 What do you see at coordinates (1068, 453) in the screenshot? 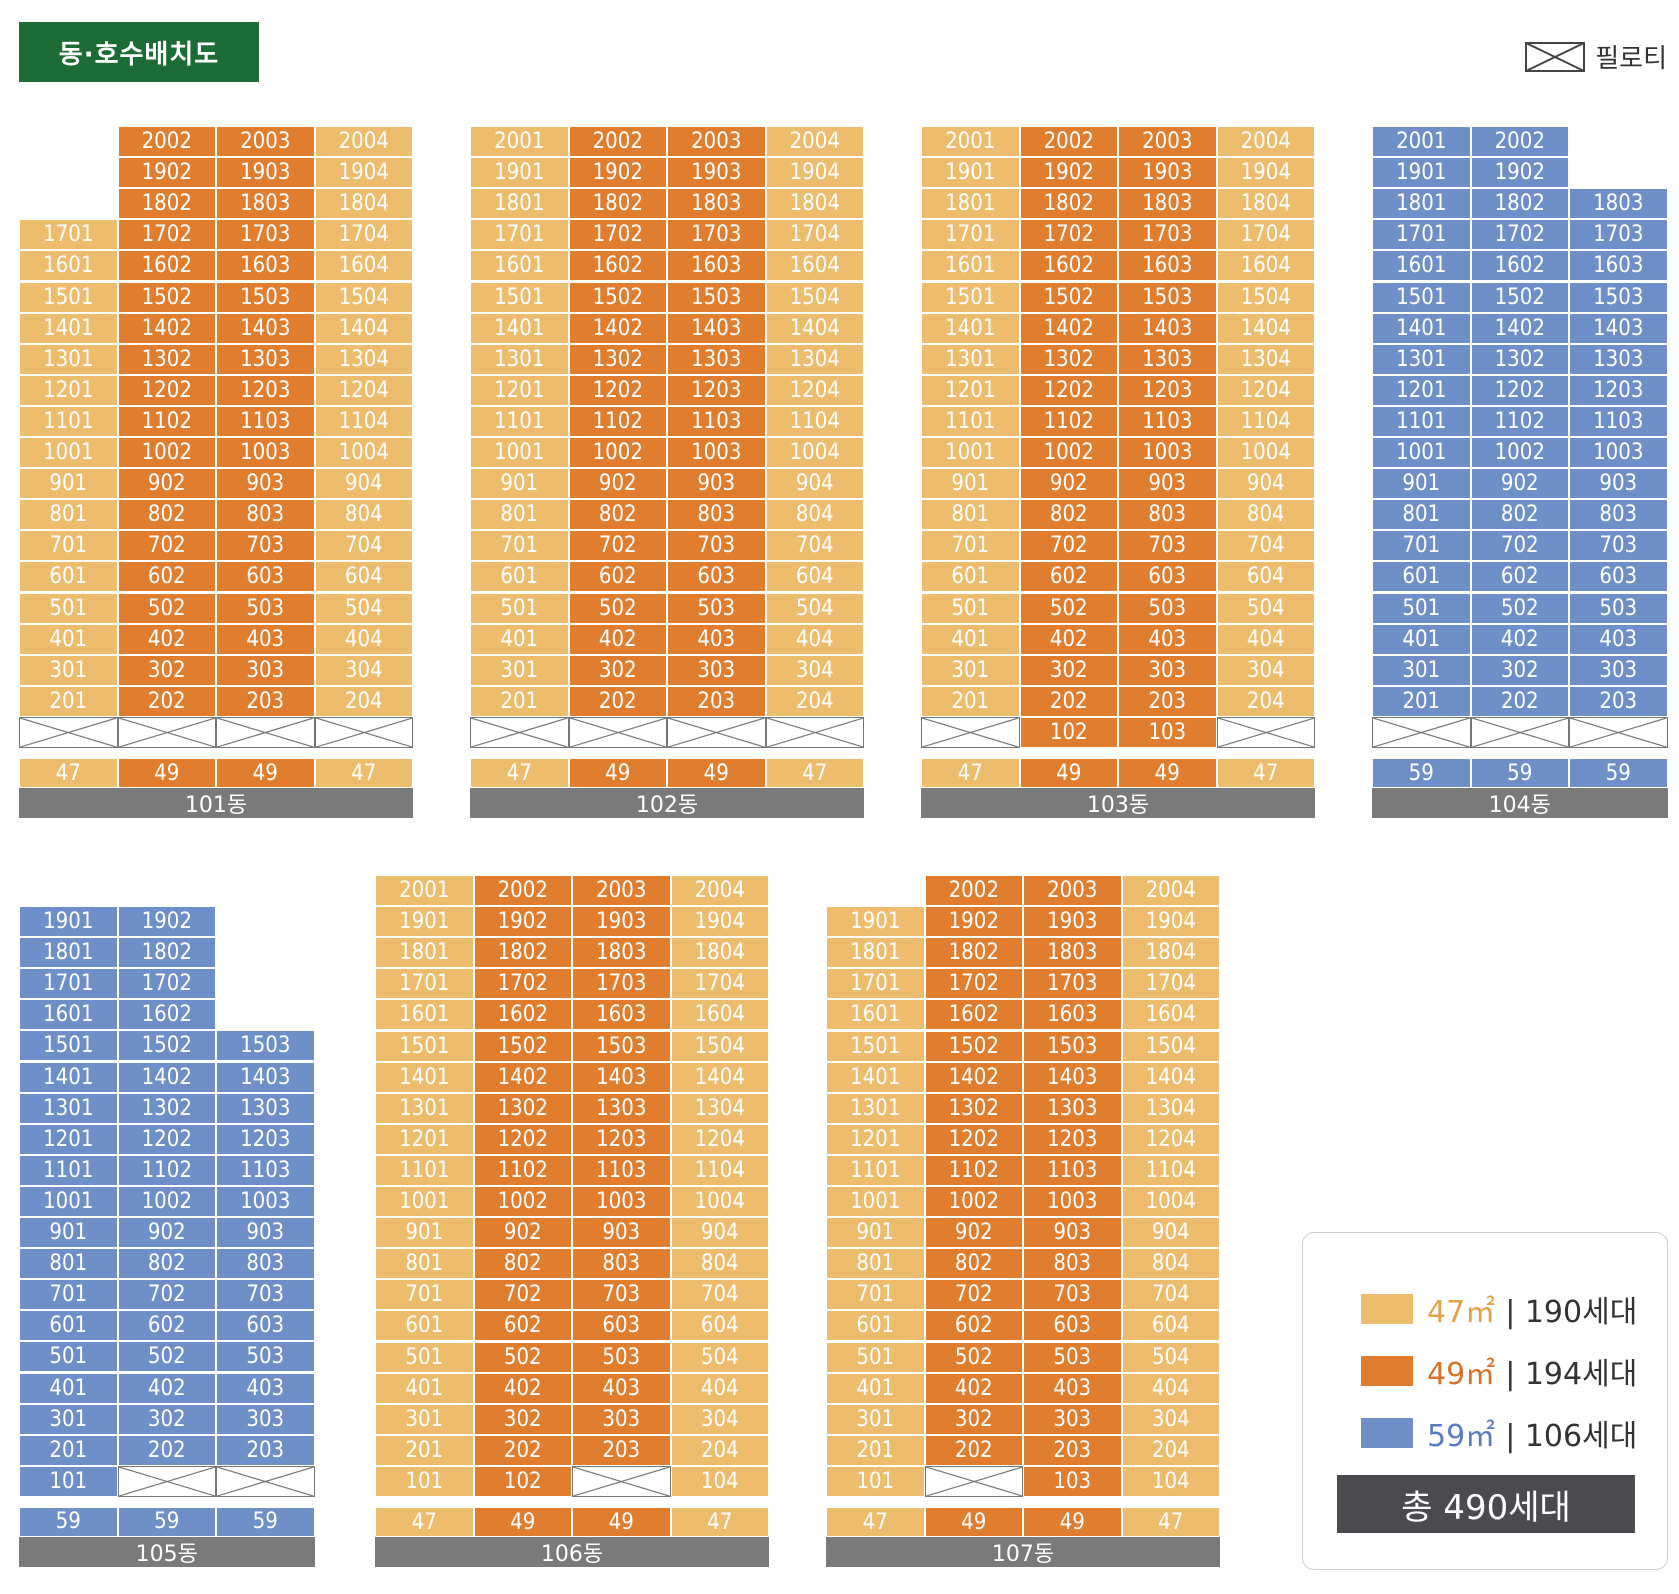
I see `unit-cell: 1002` at bounding box center [1068, 453].